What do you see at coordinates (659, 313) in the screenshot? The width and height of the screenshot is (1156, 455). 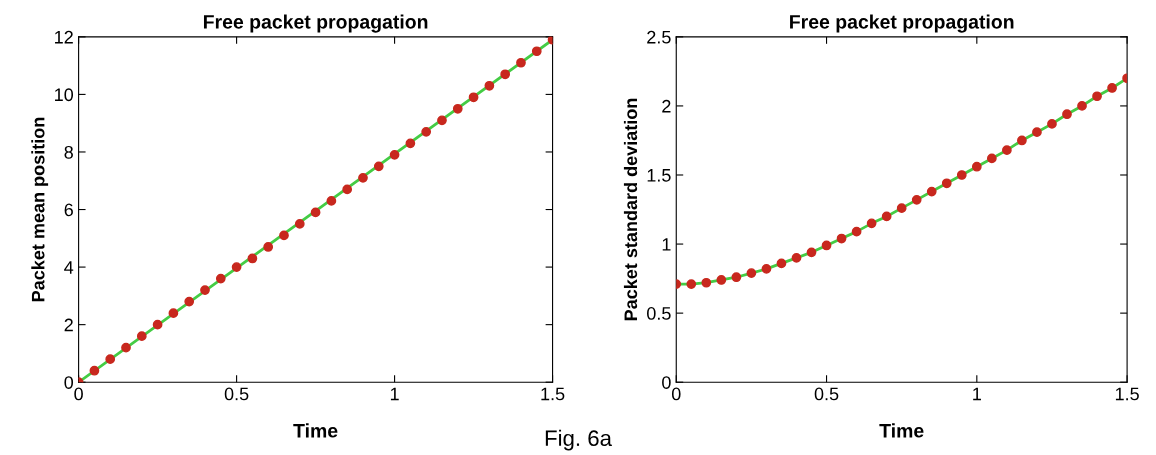 I see `y-tick-label: 0.5` at bounding box center [659, 313].